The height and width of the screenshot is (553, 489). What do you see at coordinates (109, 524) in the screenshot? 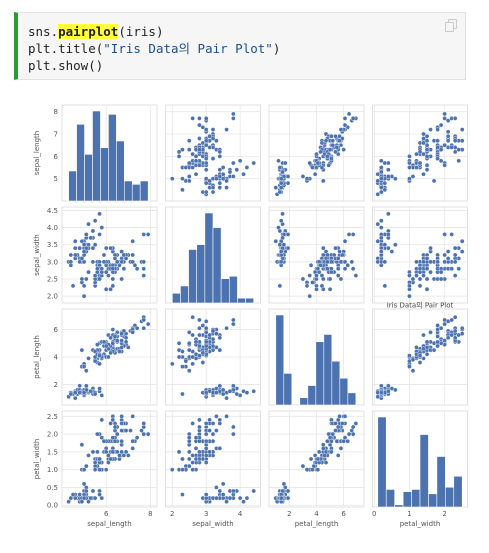
I see `x-axis-label: sepal_length` at bounding box center [109, 524].